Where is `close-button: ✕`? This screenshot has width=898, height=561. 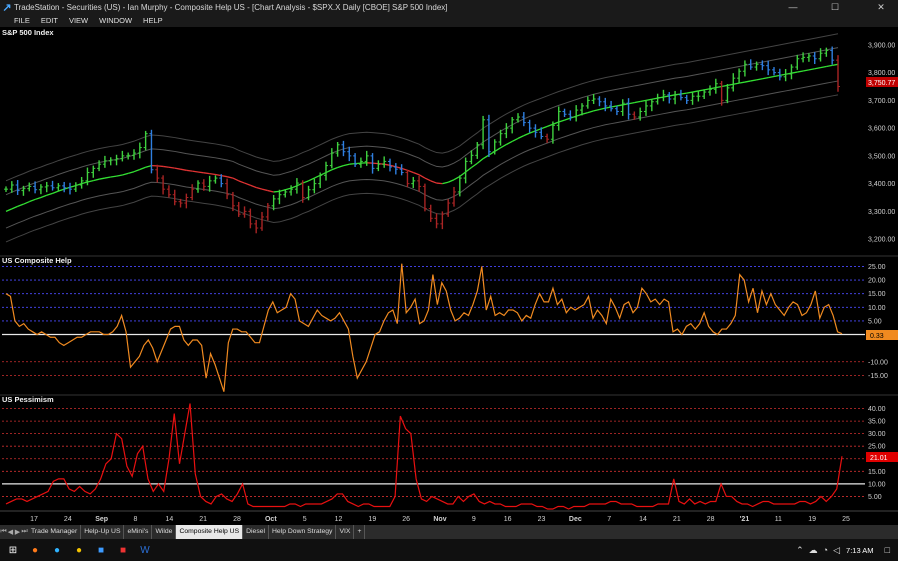 close-button: ✕ is located at coordinates (881, 7).